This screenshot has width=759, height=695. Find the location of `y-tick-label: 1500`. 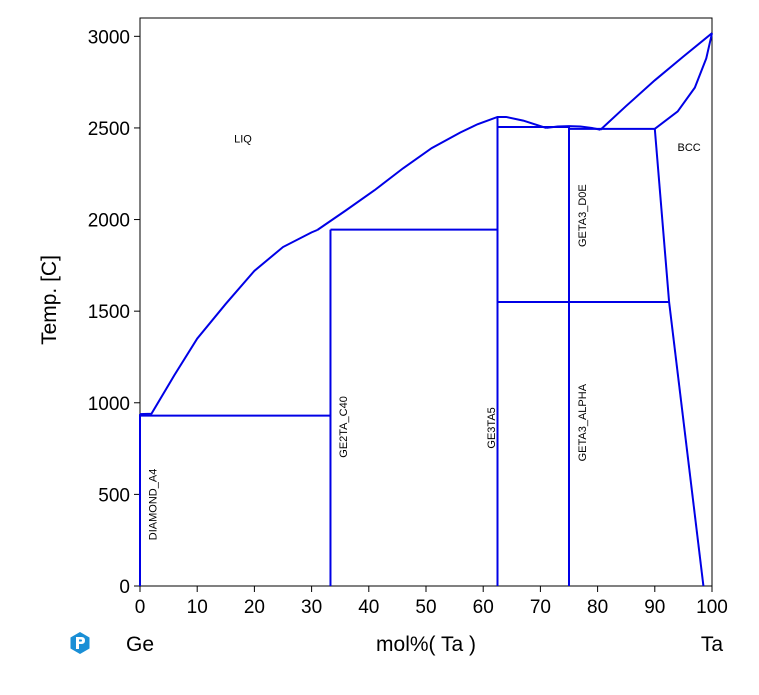

y-tick-label: 1500 is located at coordinates (109, 312).